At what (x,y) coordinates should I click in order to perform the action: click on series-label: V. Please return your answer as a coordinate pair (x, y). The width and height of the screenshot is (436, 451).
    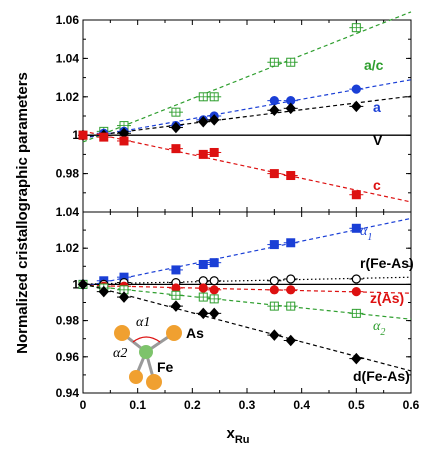
    Looking at the image, I should click on (378, 140).